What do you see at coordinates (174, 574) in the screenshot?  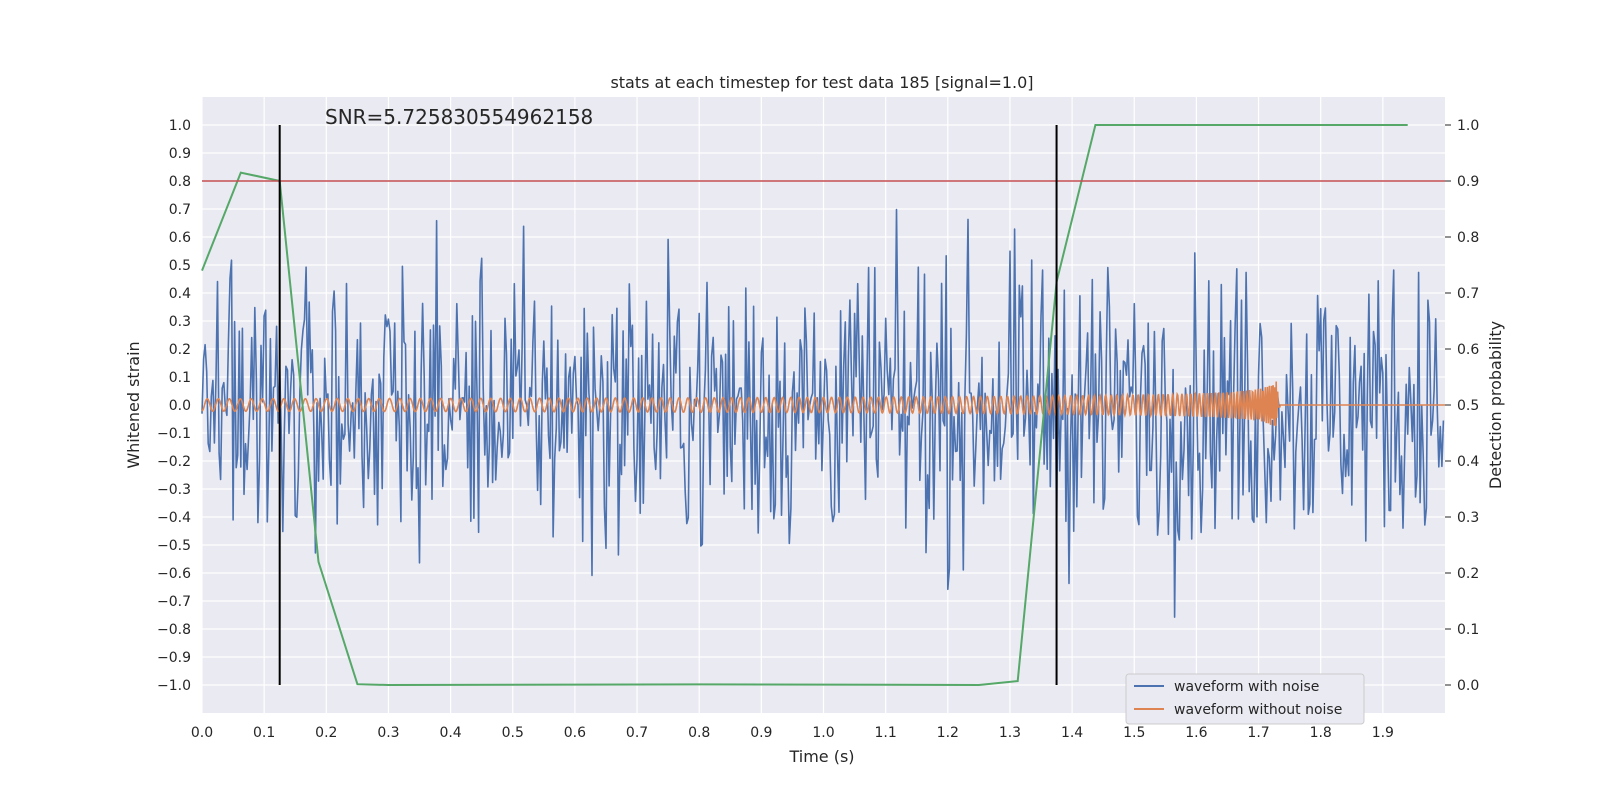 I see `y-tick-label: −0.6` at bounding box center [174, 574].